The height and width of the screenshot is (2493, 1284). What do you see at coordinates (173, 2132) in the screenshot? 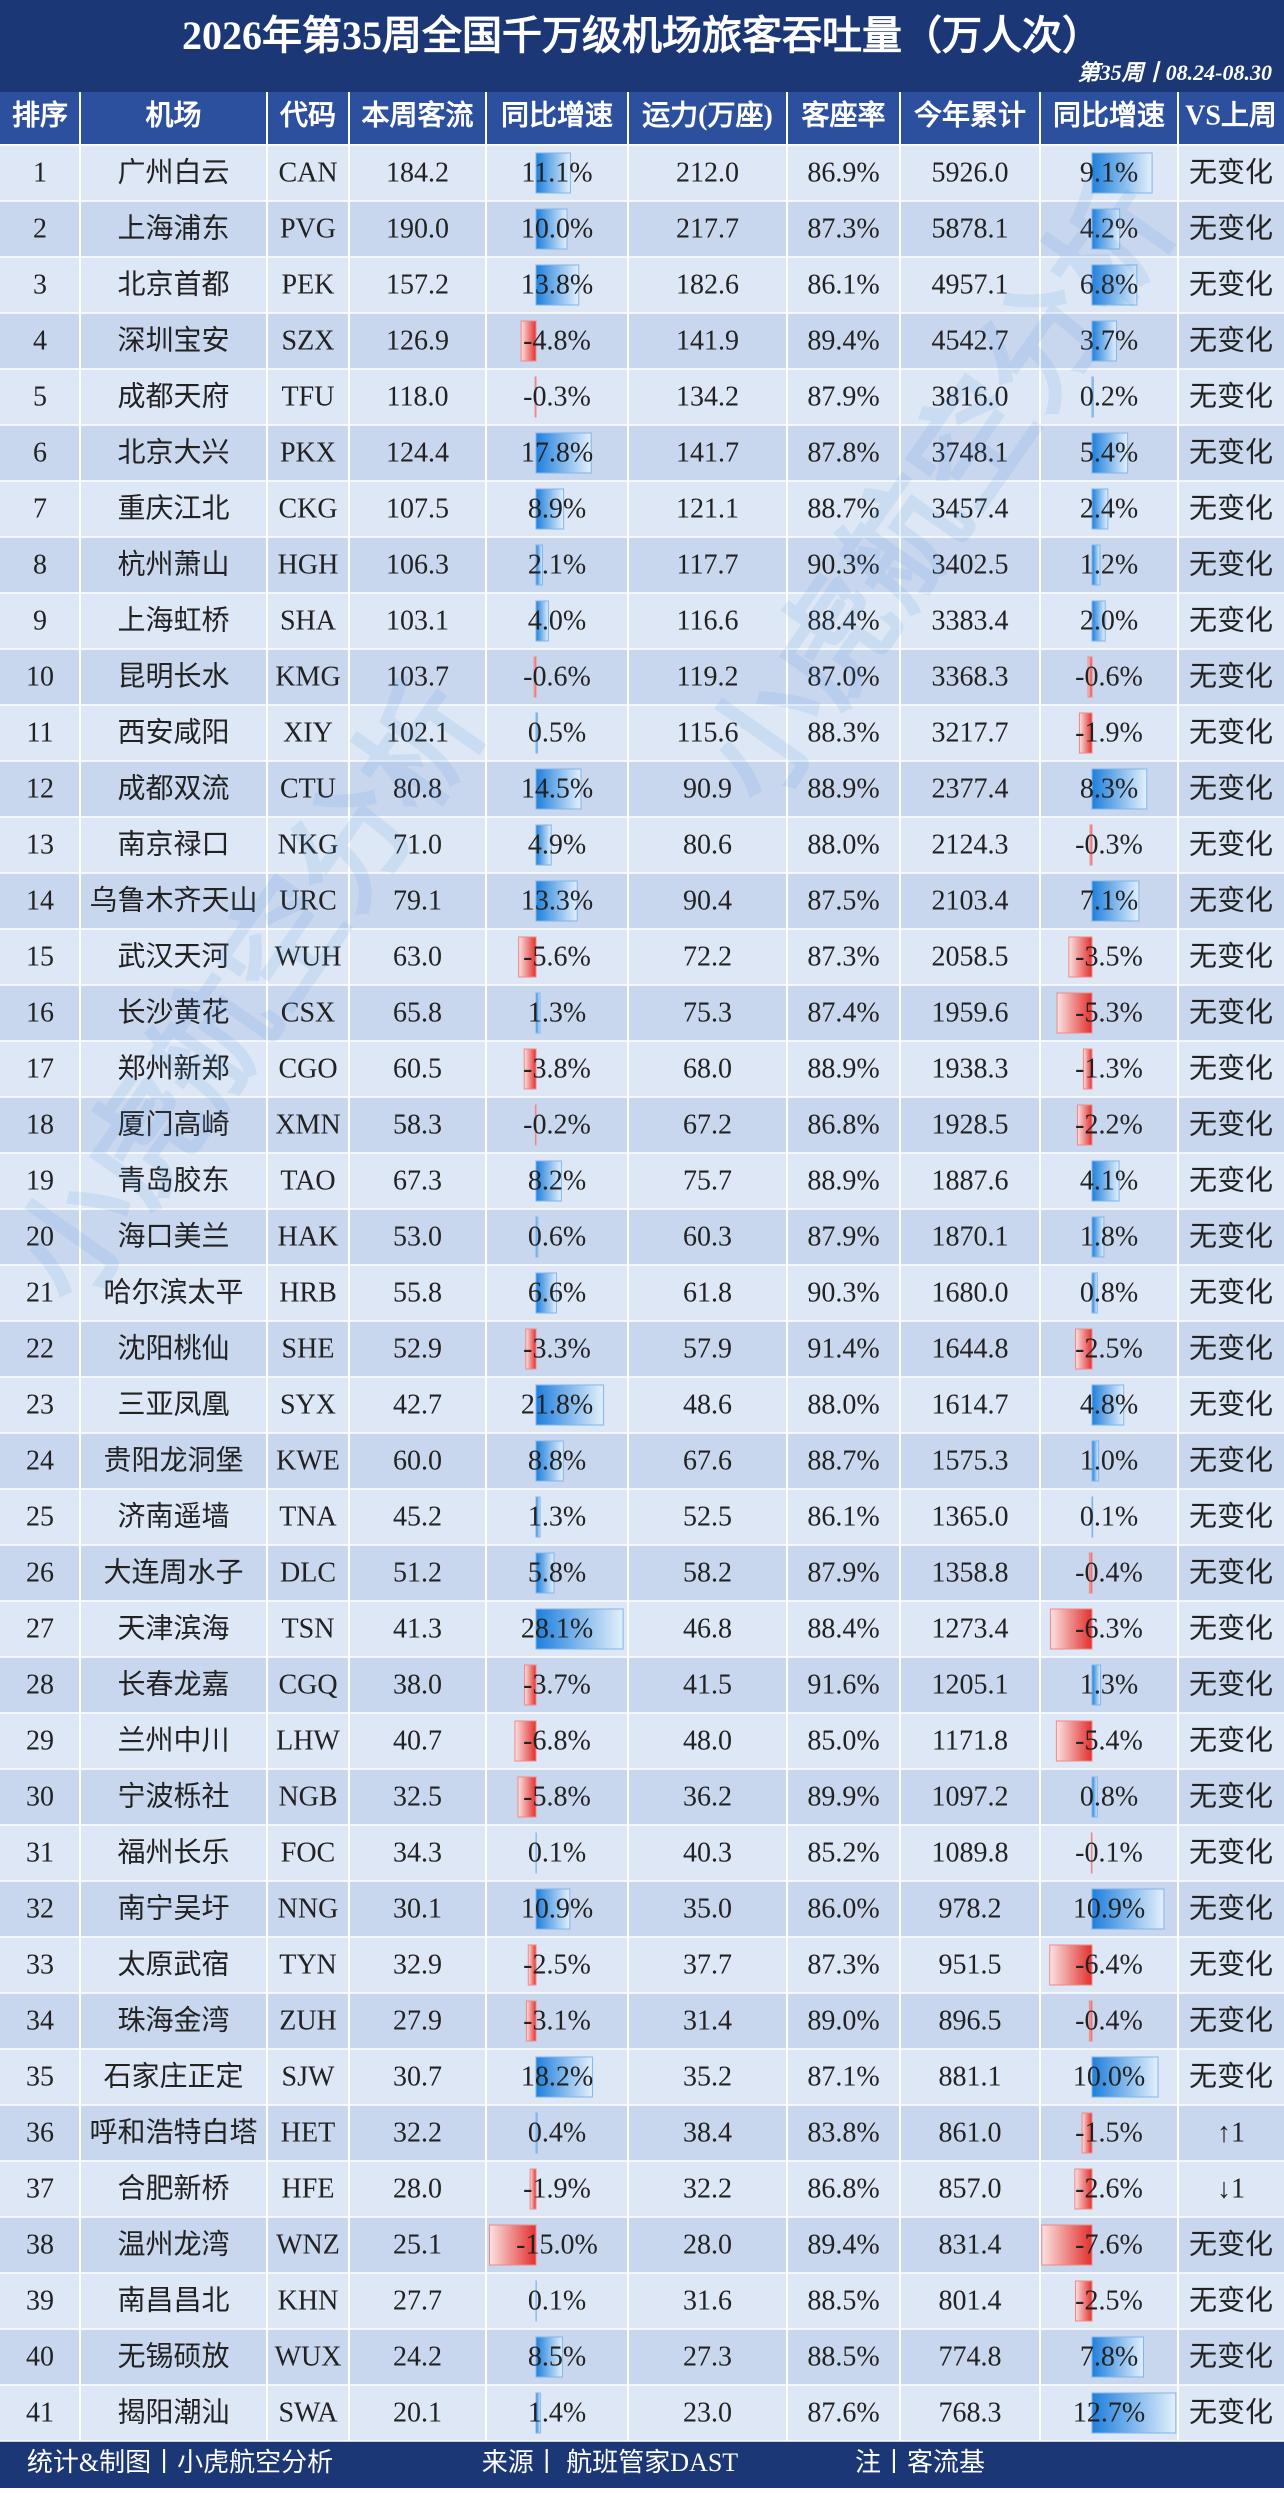
I see `table-cell: 呼和浩特白塔` at bounding box center [173, 2132].